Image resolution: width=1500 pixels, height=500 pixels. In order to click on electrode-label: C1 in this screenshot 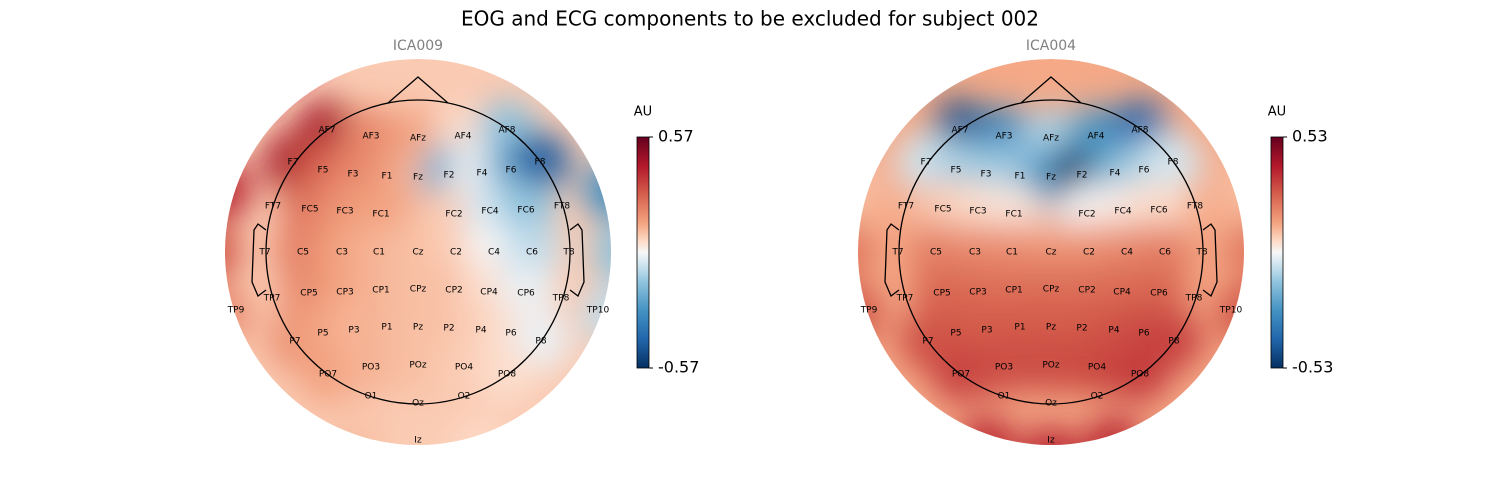, I will do `click(379, 253)`.